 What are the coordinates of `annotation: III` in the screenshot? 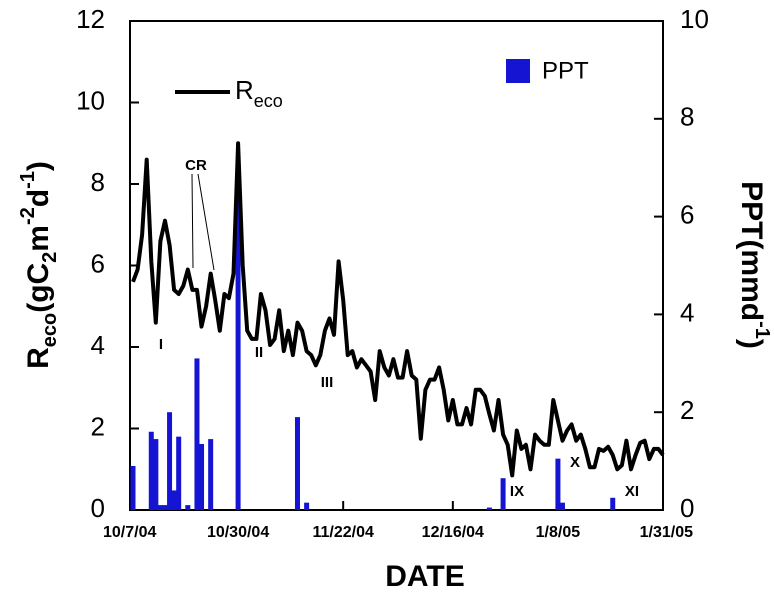 It's located at (327, 382).